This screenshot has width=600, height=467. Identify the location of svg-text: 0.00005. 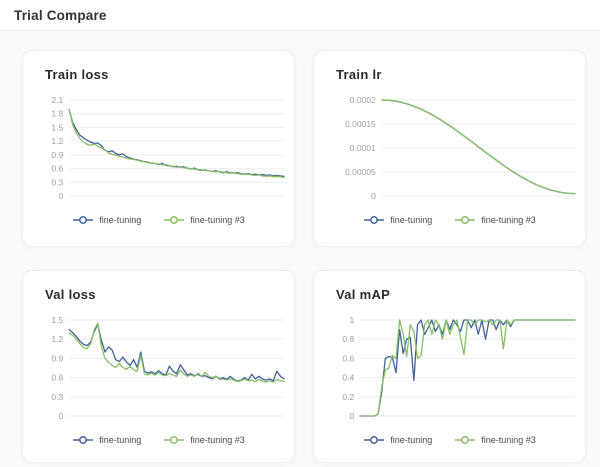
(360, 172).